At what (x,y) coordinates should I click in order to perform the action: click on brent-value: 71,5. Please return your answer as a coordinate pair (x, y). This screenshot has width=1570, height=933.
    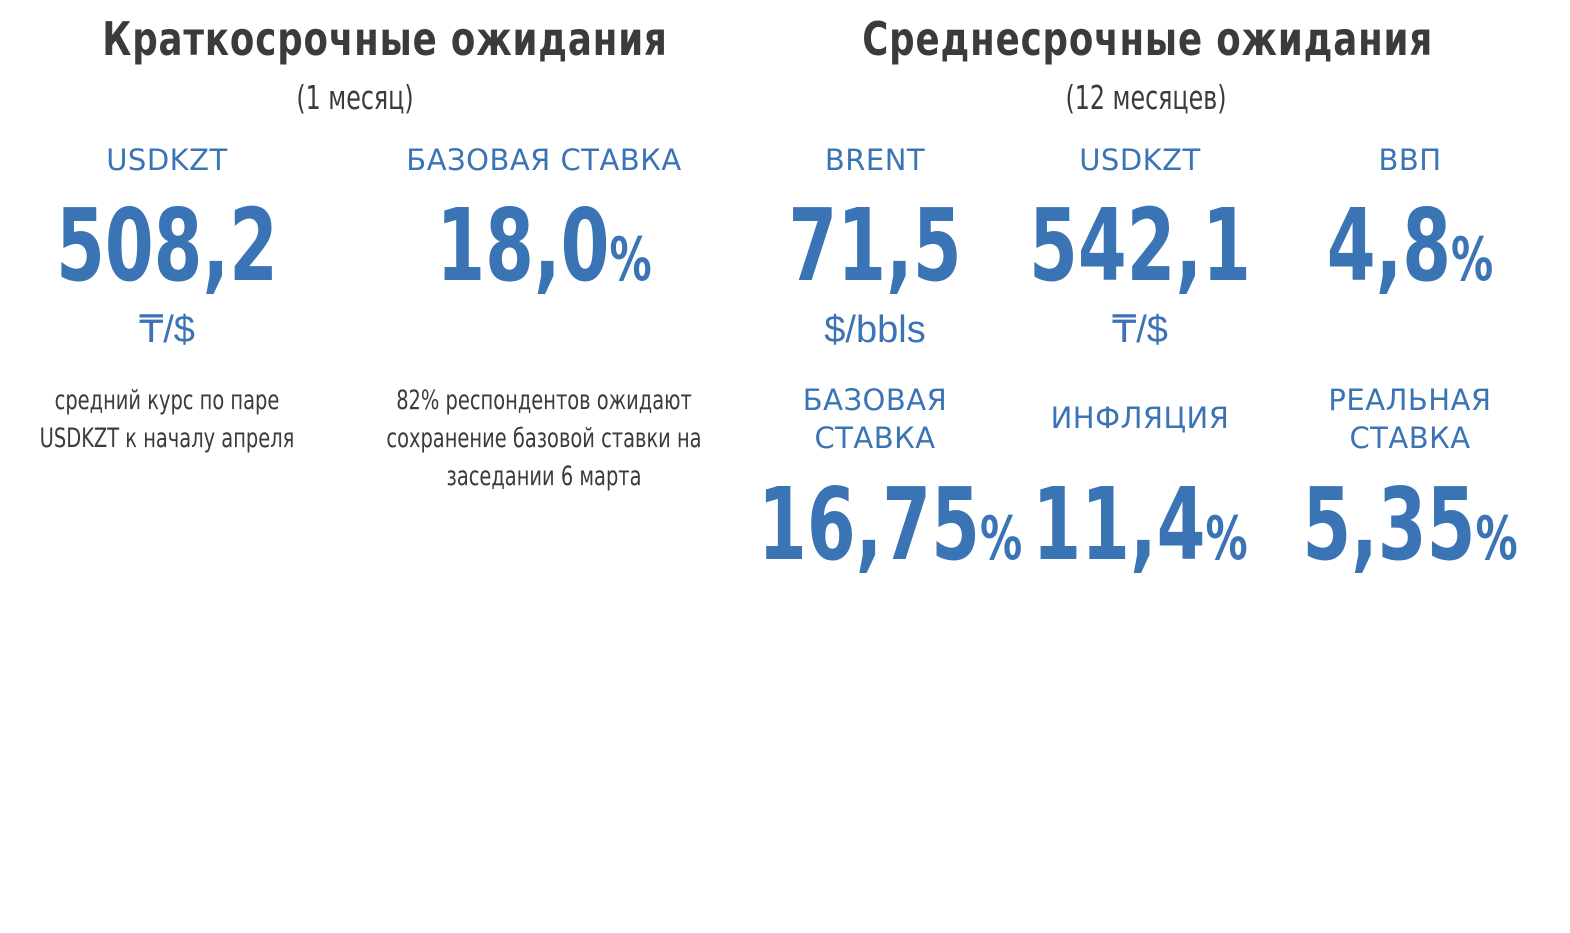
    Looking at the image, I should click on (875, 245).